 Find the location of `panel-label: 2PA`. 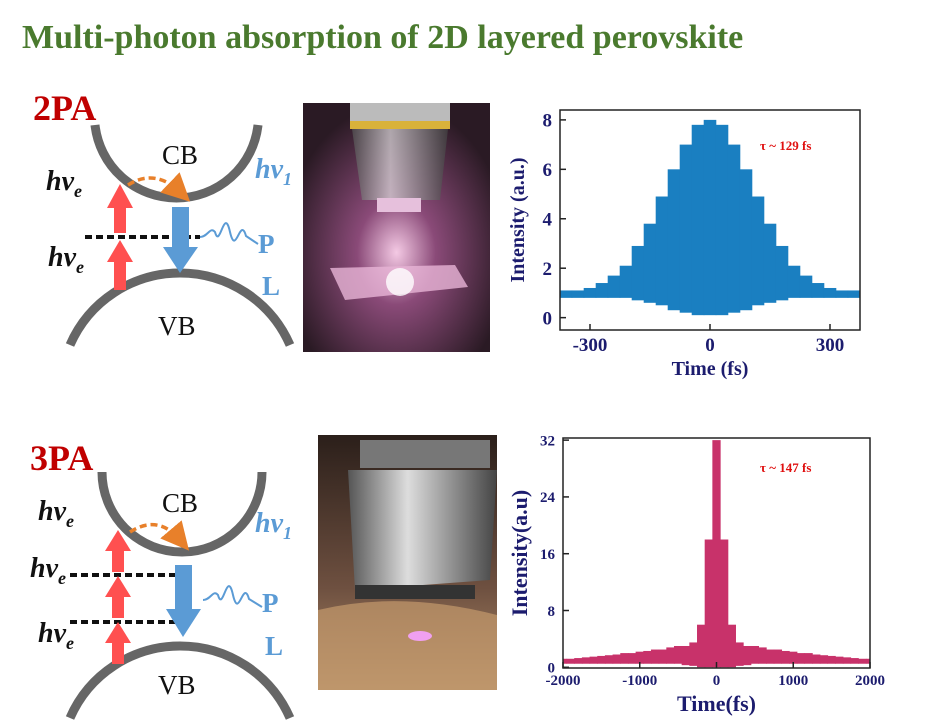

panel-label: 2PA is located at coordinates (64, 108).